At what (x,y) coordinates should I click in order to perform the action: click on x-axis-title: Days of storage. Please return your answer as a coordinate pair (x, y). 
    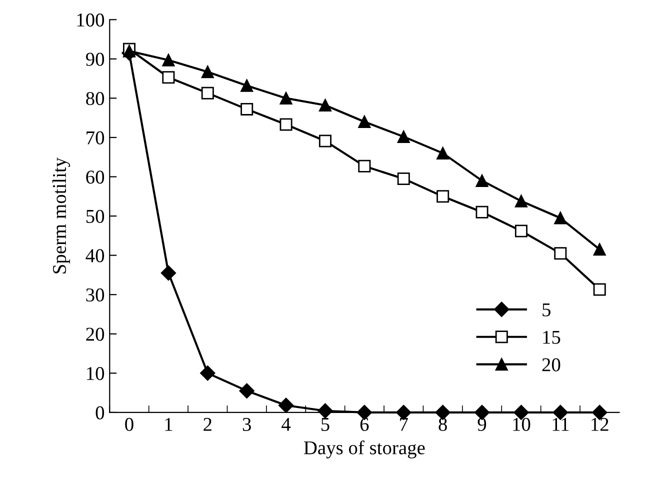
    Looking at the image, I should click on (364, 449).